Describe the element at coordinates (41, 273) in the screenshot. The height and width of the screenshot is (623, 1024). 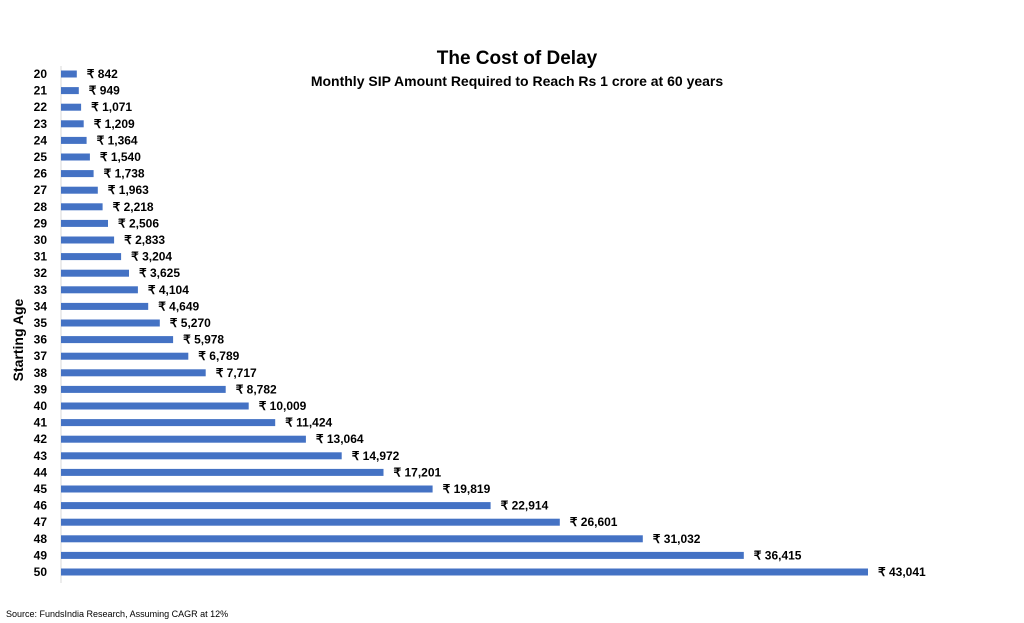
I see `y-tick-label: 32` at that location.